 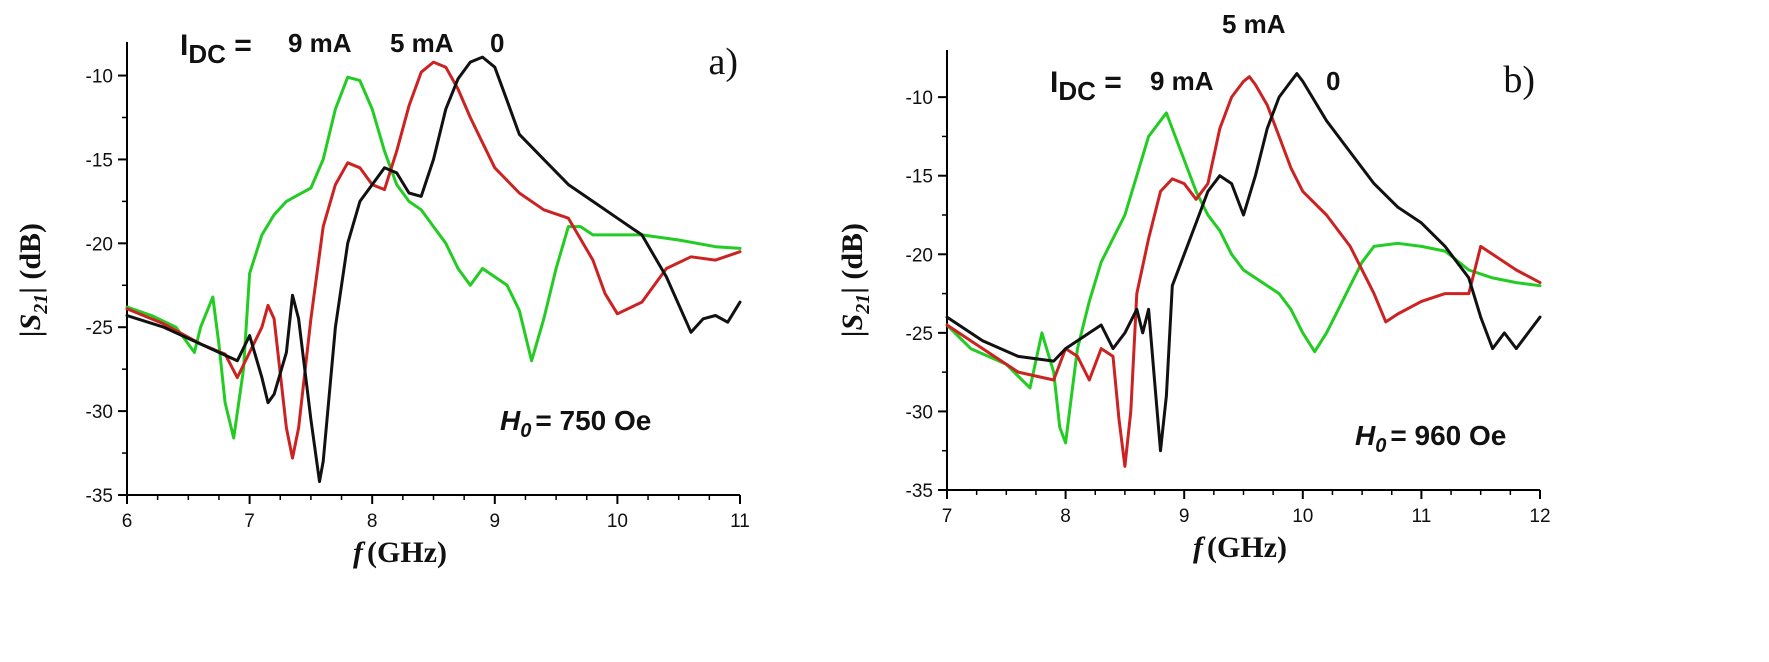 What do you see at coordinates (1065, 516) in the screenshot?
I see `x-tick-label-b: 8` at bounding box center [1065, 516].